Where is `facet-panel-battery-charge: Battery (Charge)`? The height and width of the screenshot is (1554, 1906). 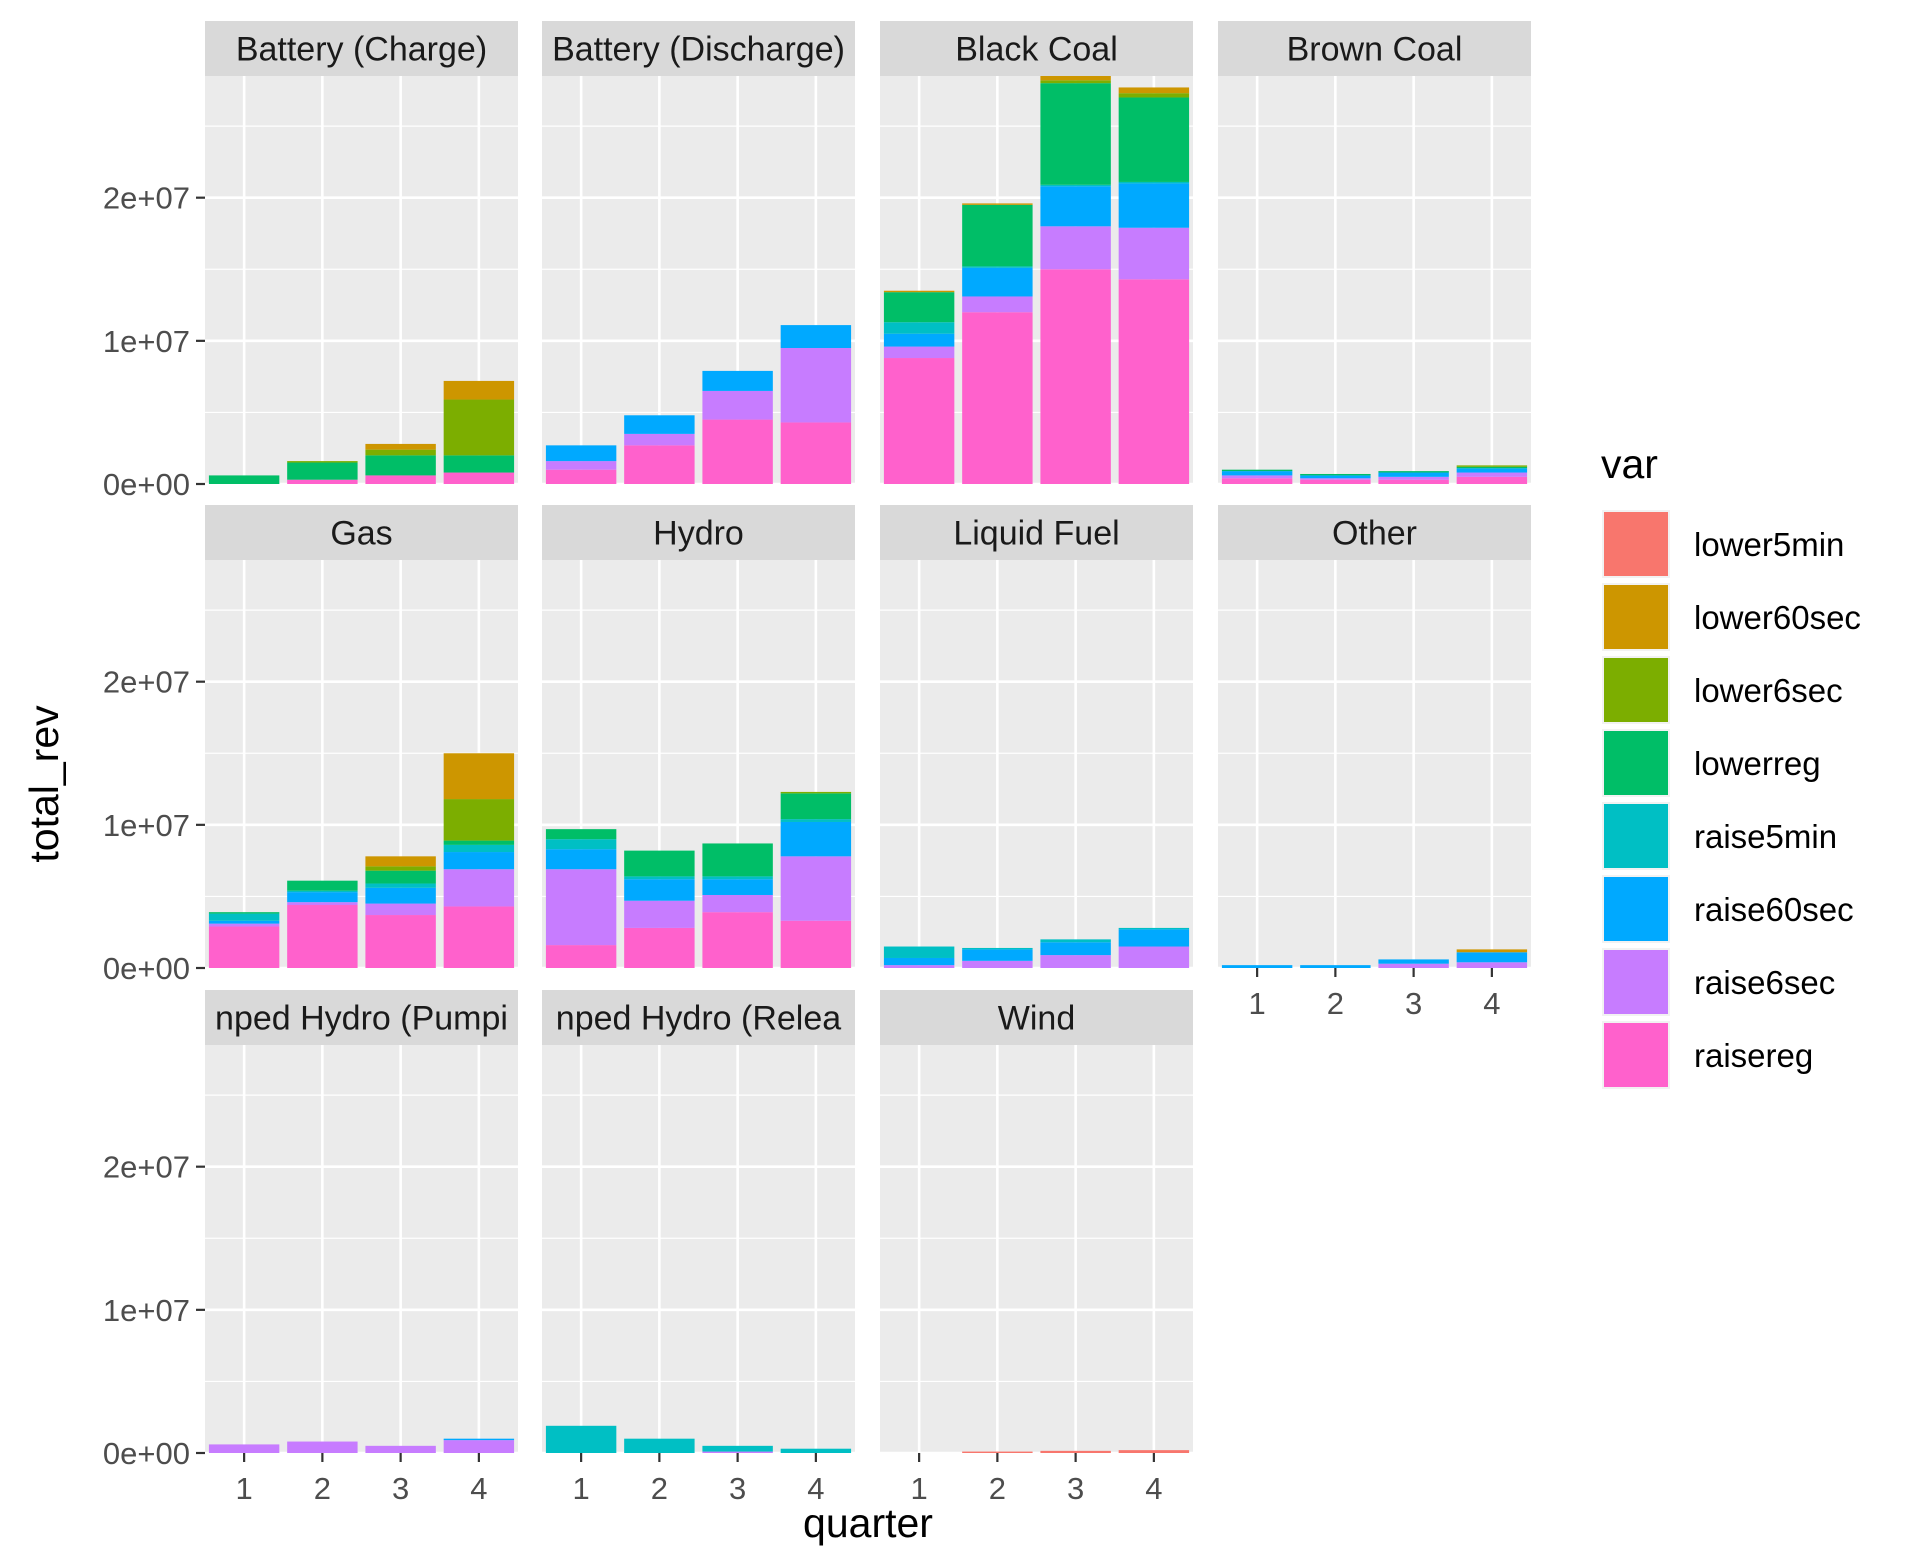 facet-panel-battery-charge: Battery (Charge) is located at coordinates (361, 253).